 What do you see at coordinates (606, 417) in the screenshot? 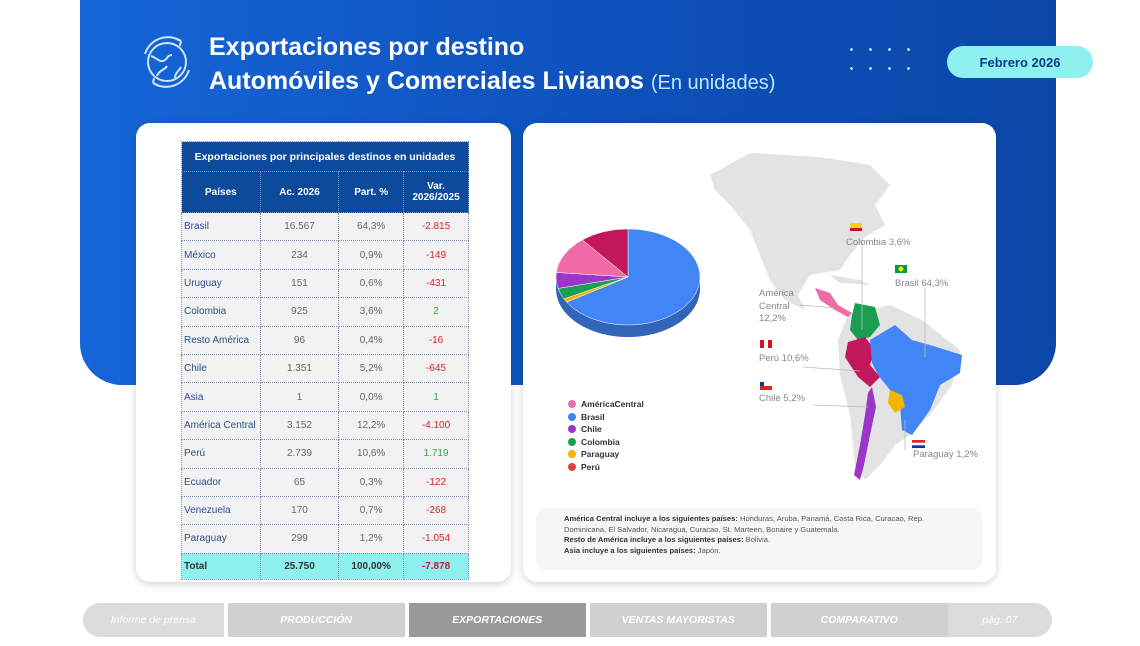
I see `legend-item: Brasil` at bounding box center [606, 417].